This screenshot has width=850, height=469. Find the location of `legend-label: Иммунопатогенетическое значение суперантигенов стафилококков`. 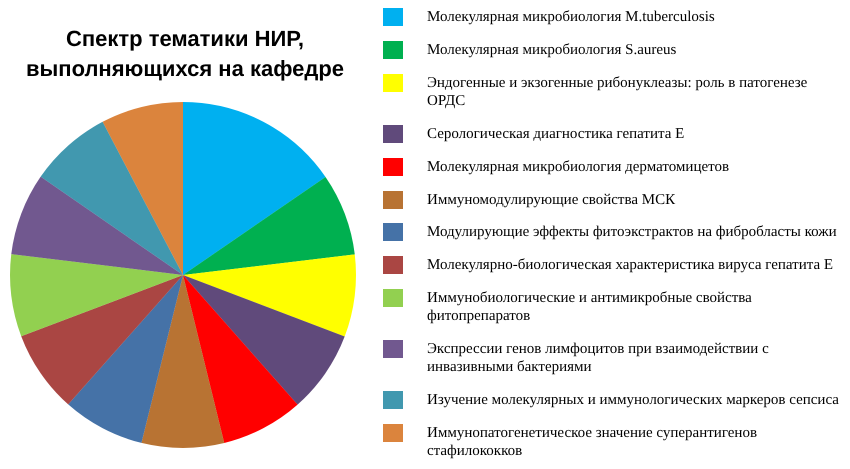

legend-label: Иммунопатогенетическое значение суперантигенов стафилококков is located at coordinates (592, 442).